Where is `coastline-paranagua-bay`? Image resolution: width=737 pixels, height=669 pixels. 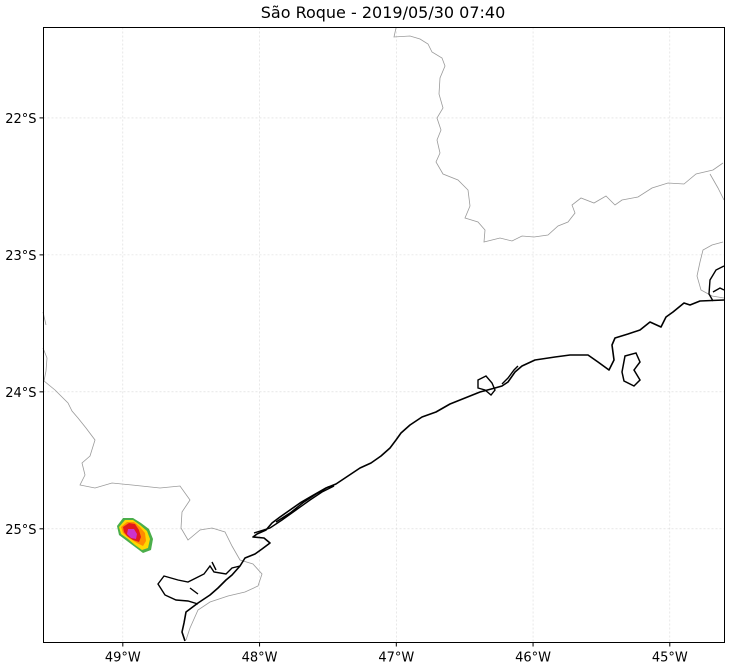
coastline-paranagua-bay is located at coordinates (199, 583).